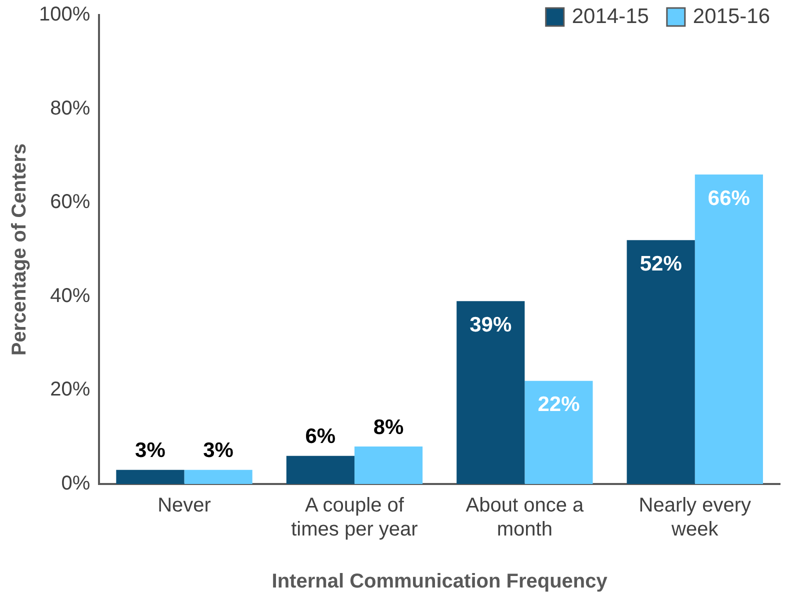  I want to click on x-tick-label: Nearly every week, so click(695, 517).